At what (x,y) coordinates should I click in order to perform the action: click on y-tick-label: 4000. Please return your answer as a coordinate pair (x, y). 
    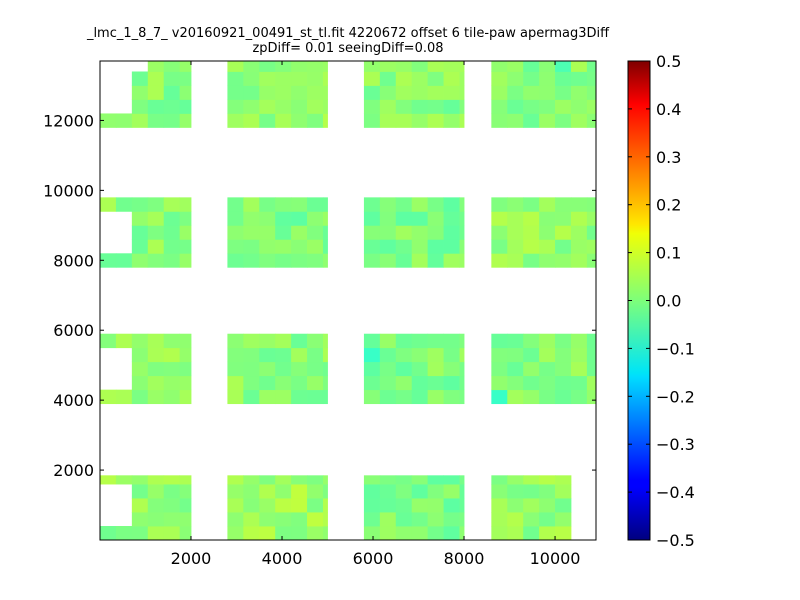
    Looking at the image, I should click on (73, 400).